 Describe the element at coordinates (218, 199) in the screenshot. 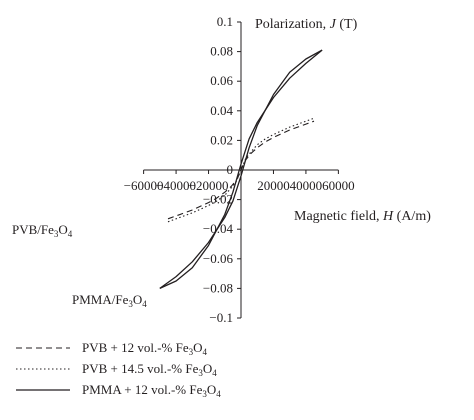

I see `y-tick-label: −0.02` at that location.